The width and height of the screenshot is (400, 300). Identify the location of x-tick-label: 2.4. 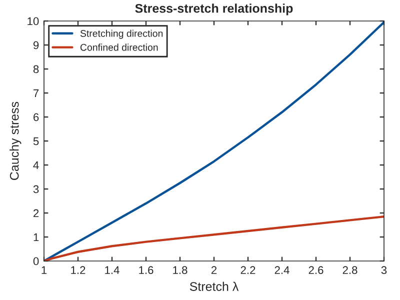
(282, 270).